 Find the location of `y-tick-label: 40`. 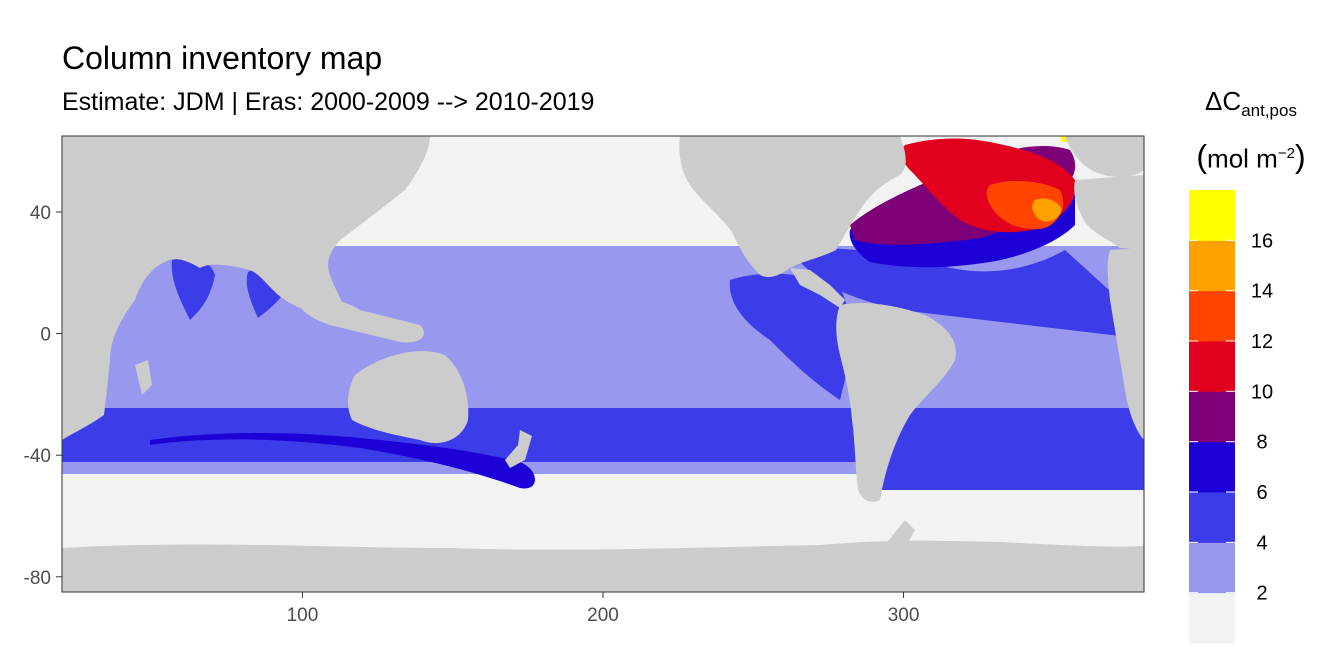

y-tick-label: 40 is located at coordinates (40, 213).